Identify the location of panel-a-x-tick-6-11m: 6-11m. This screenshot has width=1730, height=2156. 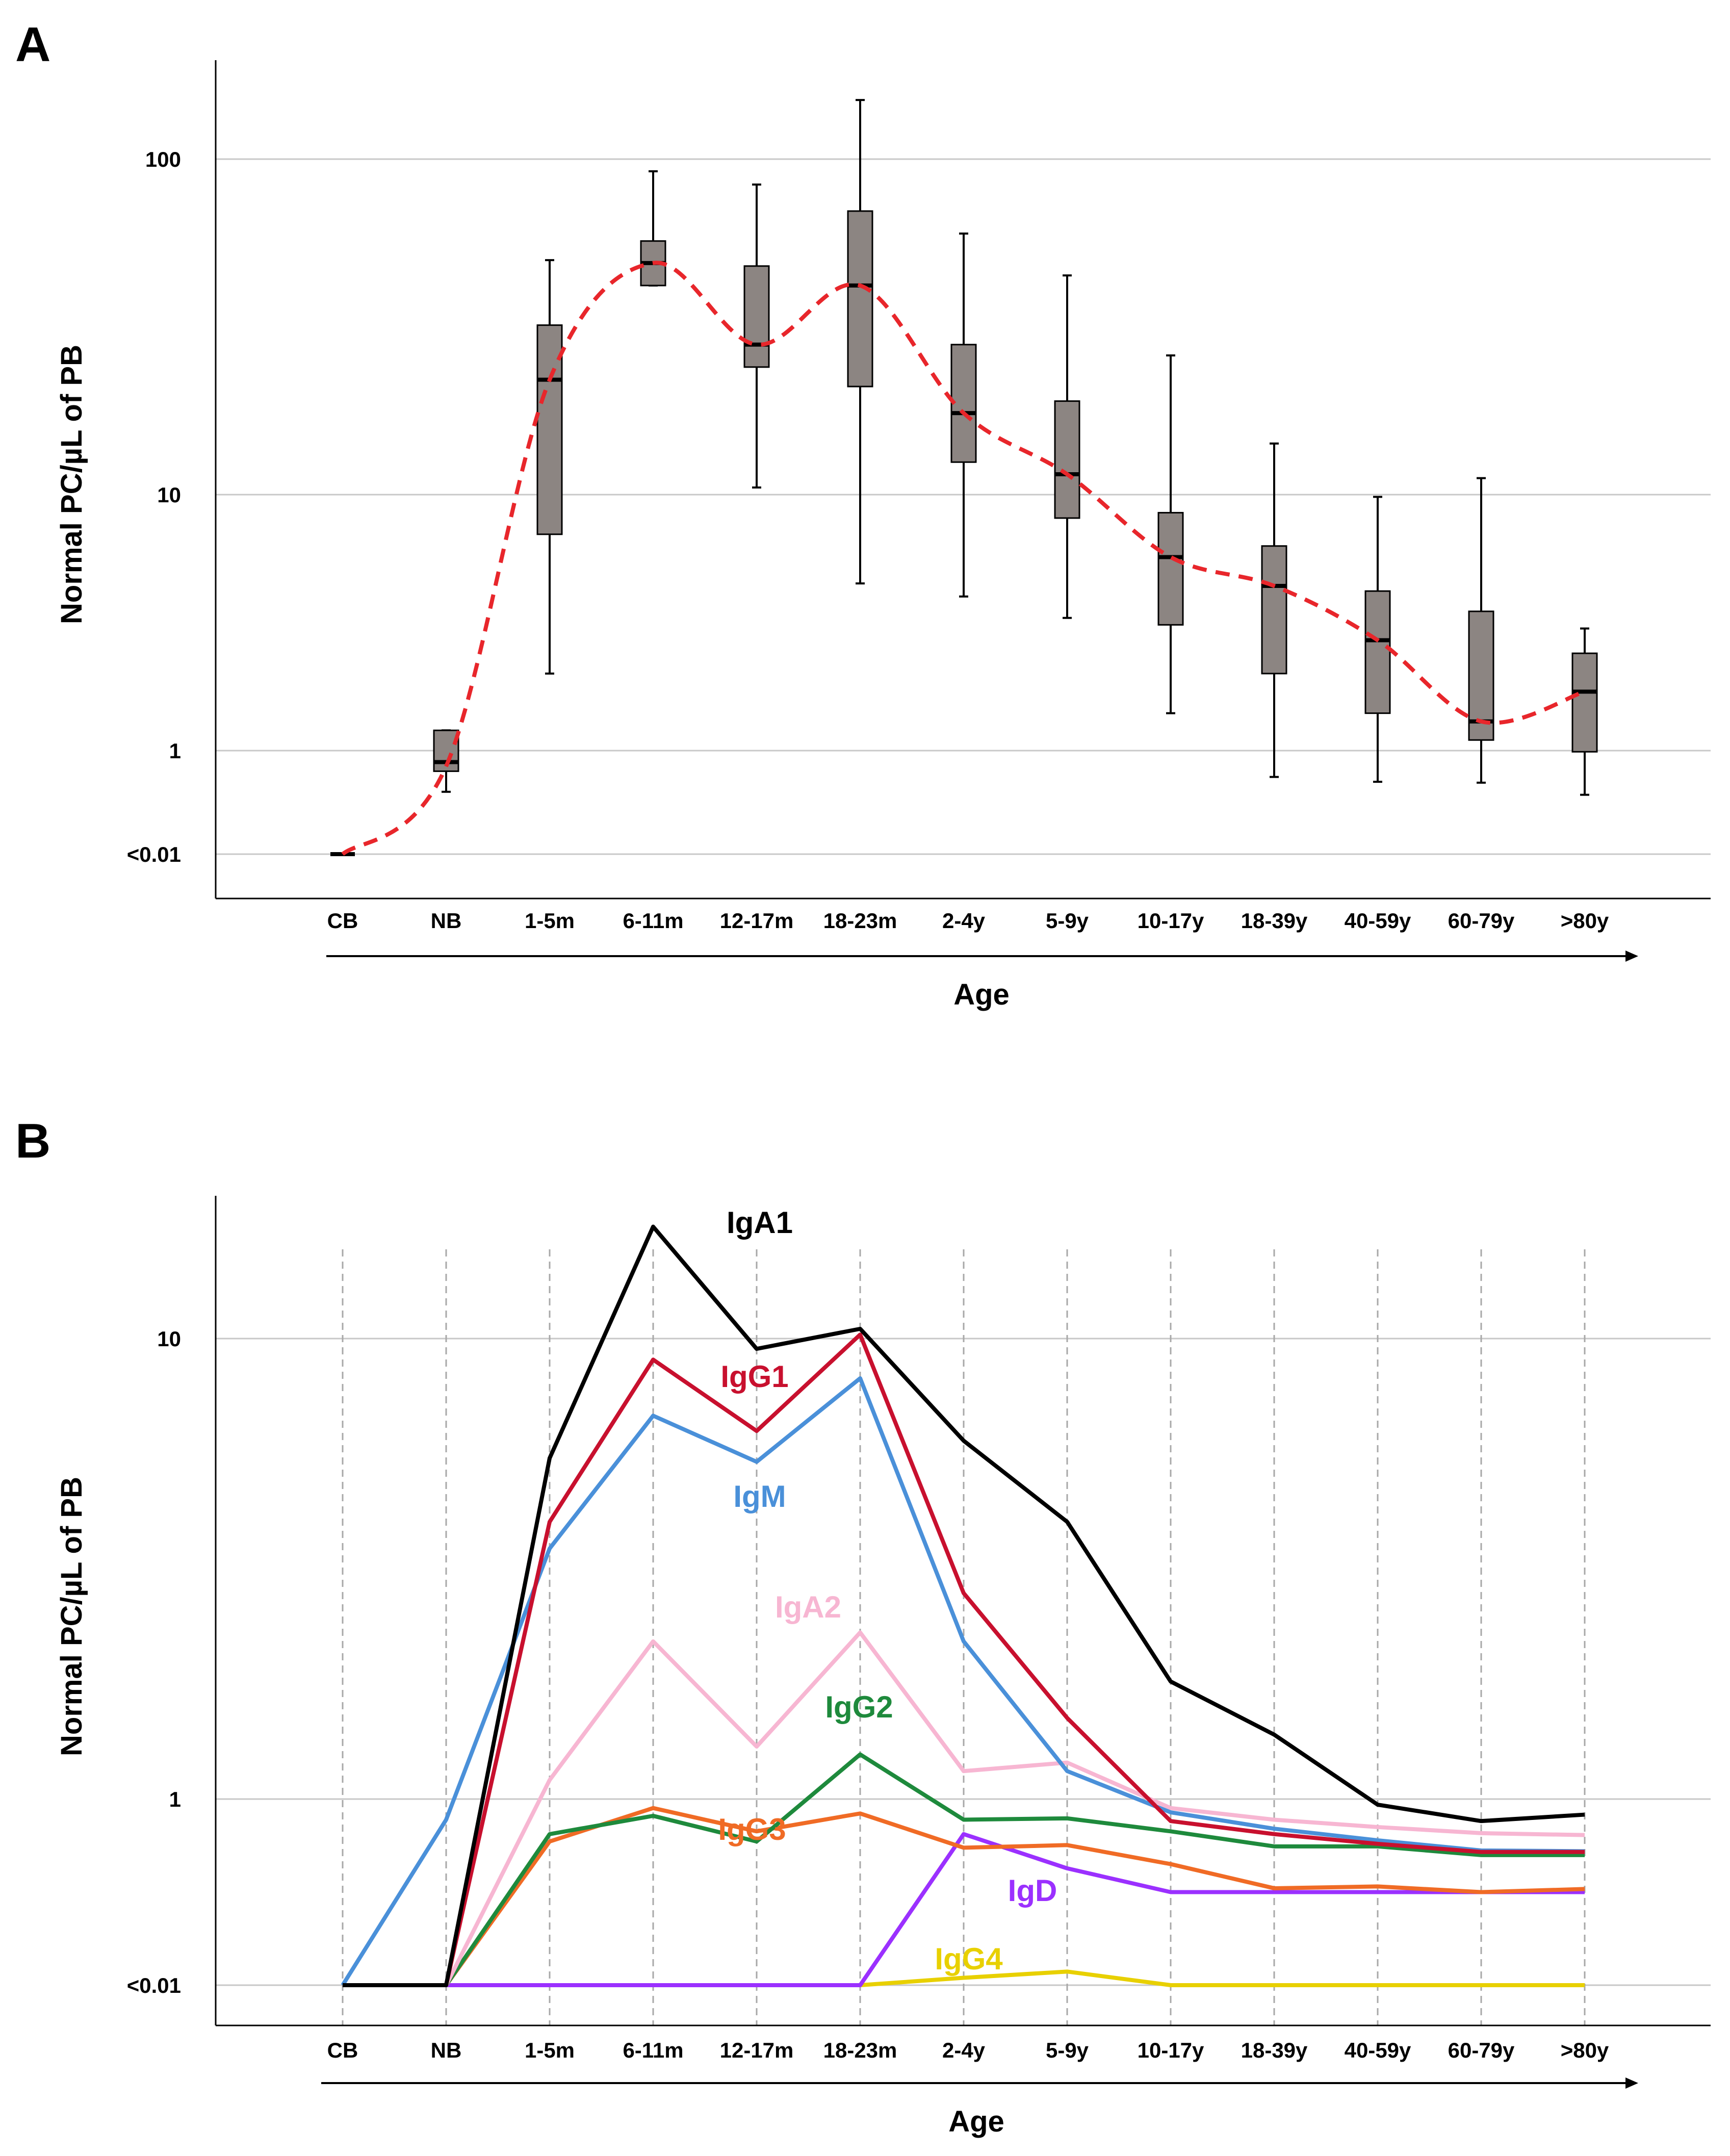
(653, 921).